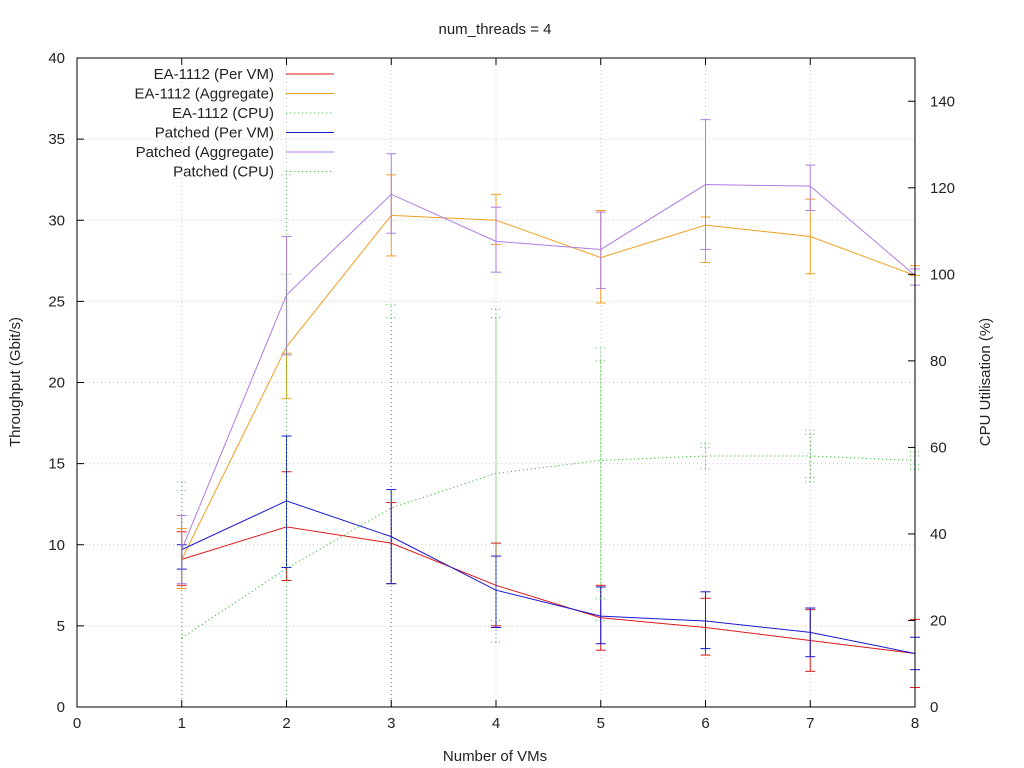  Describe the element at coordinates (938, 361) in the screenshot. I see `y2-tick-label: 80` at that location.